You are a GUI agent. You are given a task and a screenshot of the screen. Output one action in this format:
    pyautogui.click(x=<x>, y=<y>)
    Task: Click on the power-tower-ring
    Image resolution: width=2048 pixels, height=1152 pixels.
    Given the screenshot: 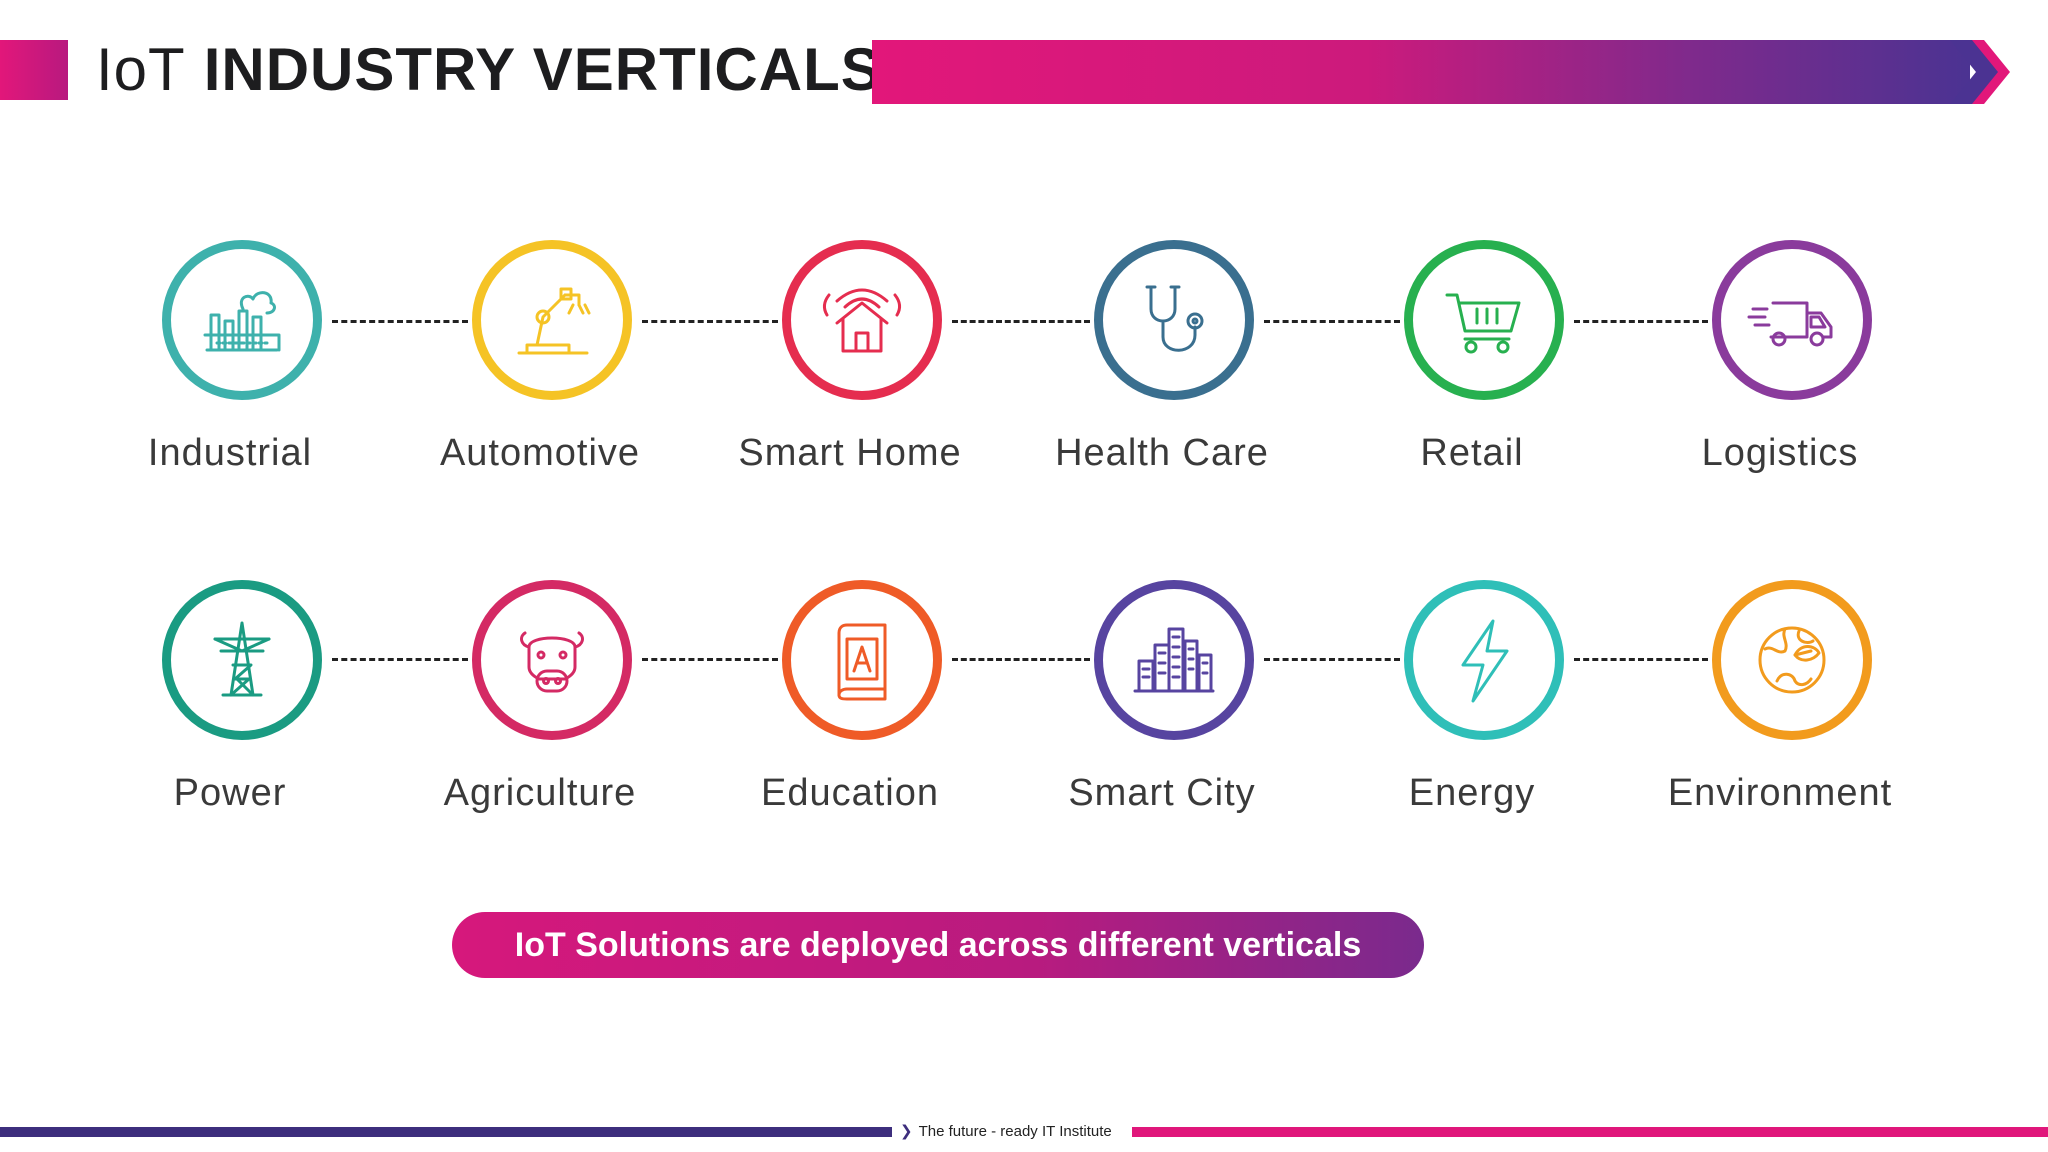 What is the action you would take?
    pyautogui.click(x=242, y=660)
    